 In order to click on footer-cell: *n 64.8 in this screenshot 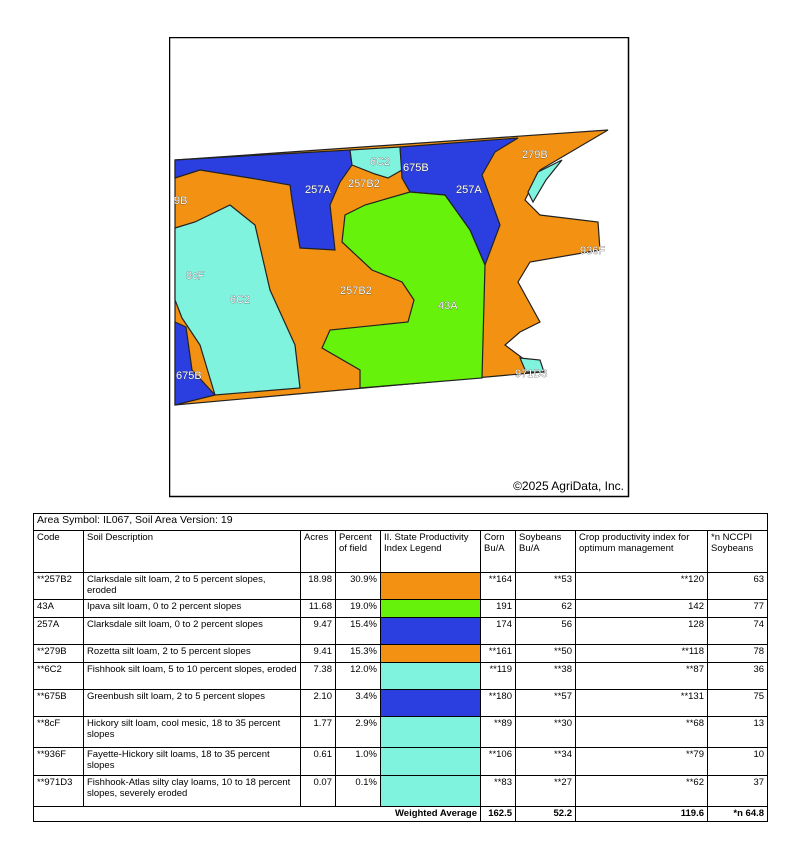, I will do `click(737, 814)`.